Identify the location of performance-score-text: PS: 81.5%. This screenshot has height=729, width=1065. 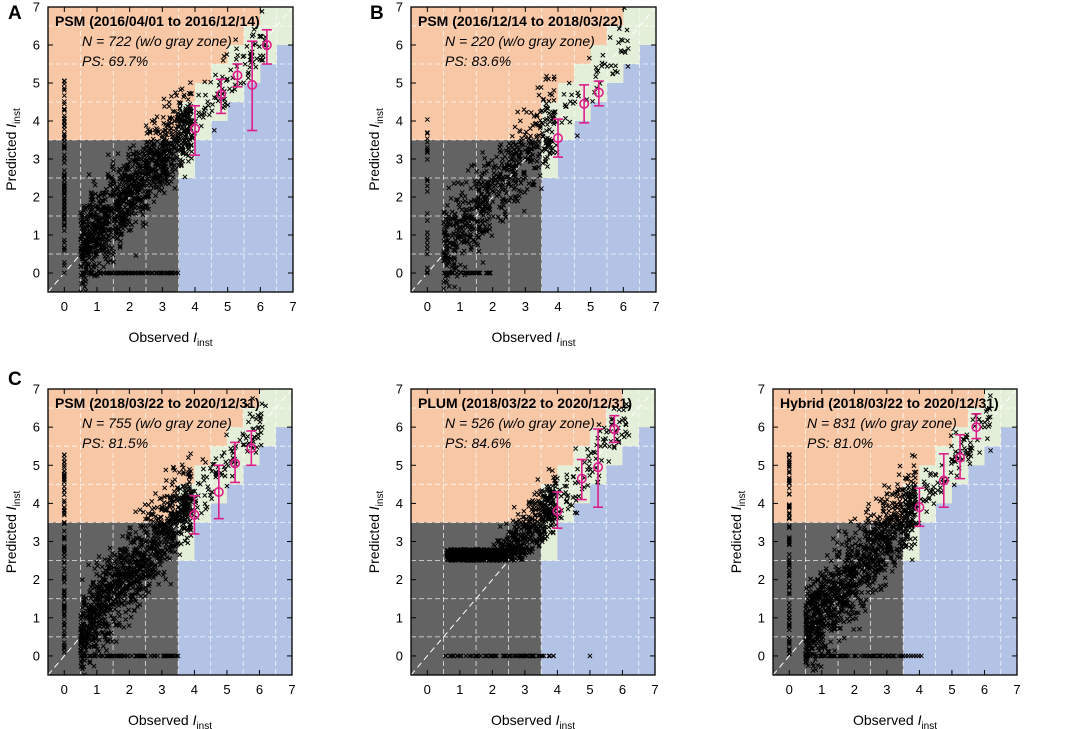
(115, 443).